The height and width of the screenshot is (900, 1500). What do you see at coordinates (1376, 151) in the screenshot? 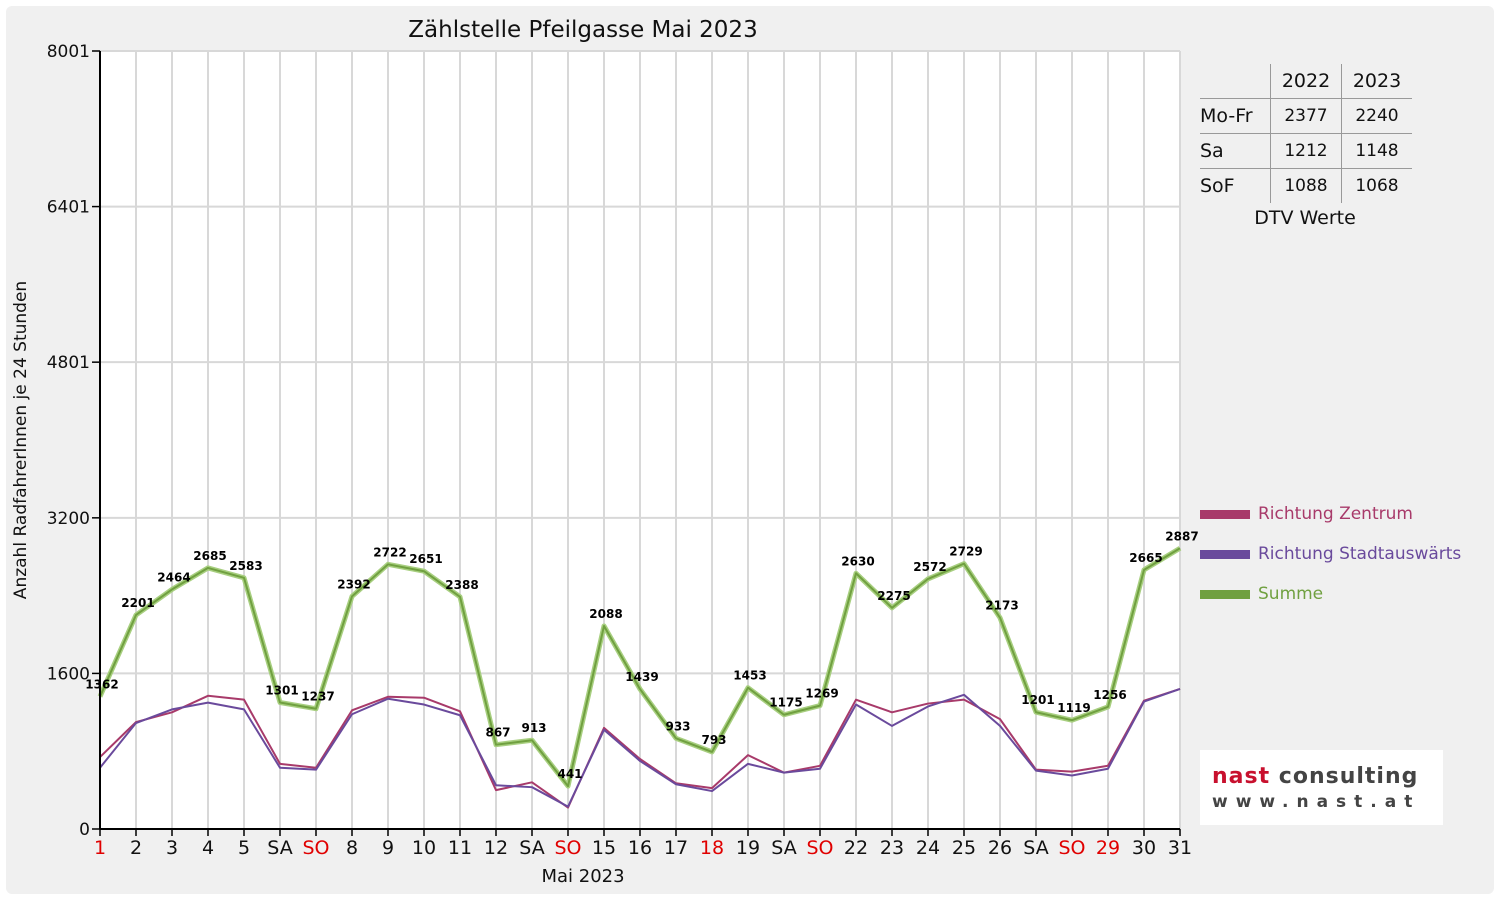
I see `dtv-value: 1148` at bounding box center [1376, 151].